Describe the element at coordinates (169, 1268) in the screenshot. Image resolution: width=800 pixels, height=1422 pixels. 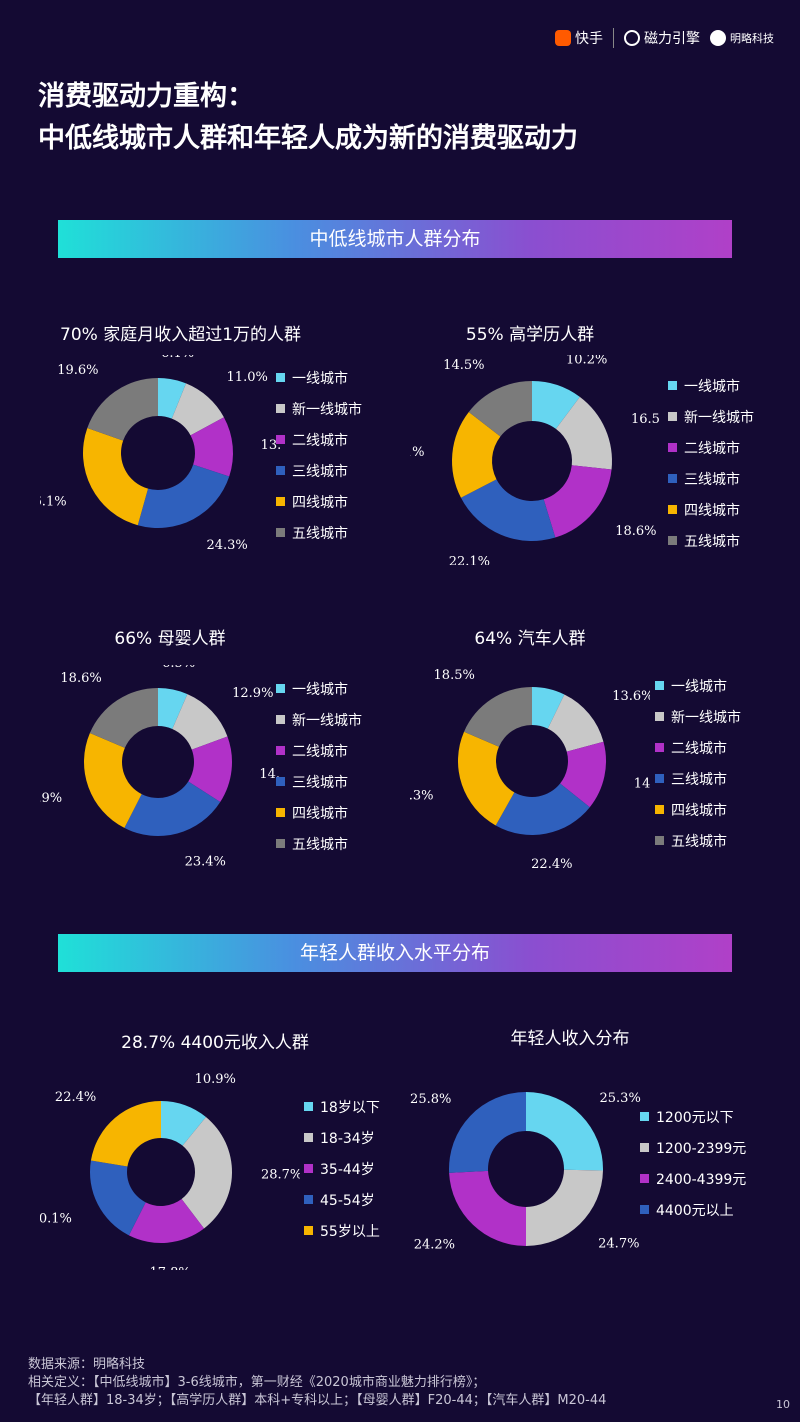
I see `data-label: 17.8%` at that location.